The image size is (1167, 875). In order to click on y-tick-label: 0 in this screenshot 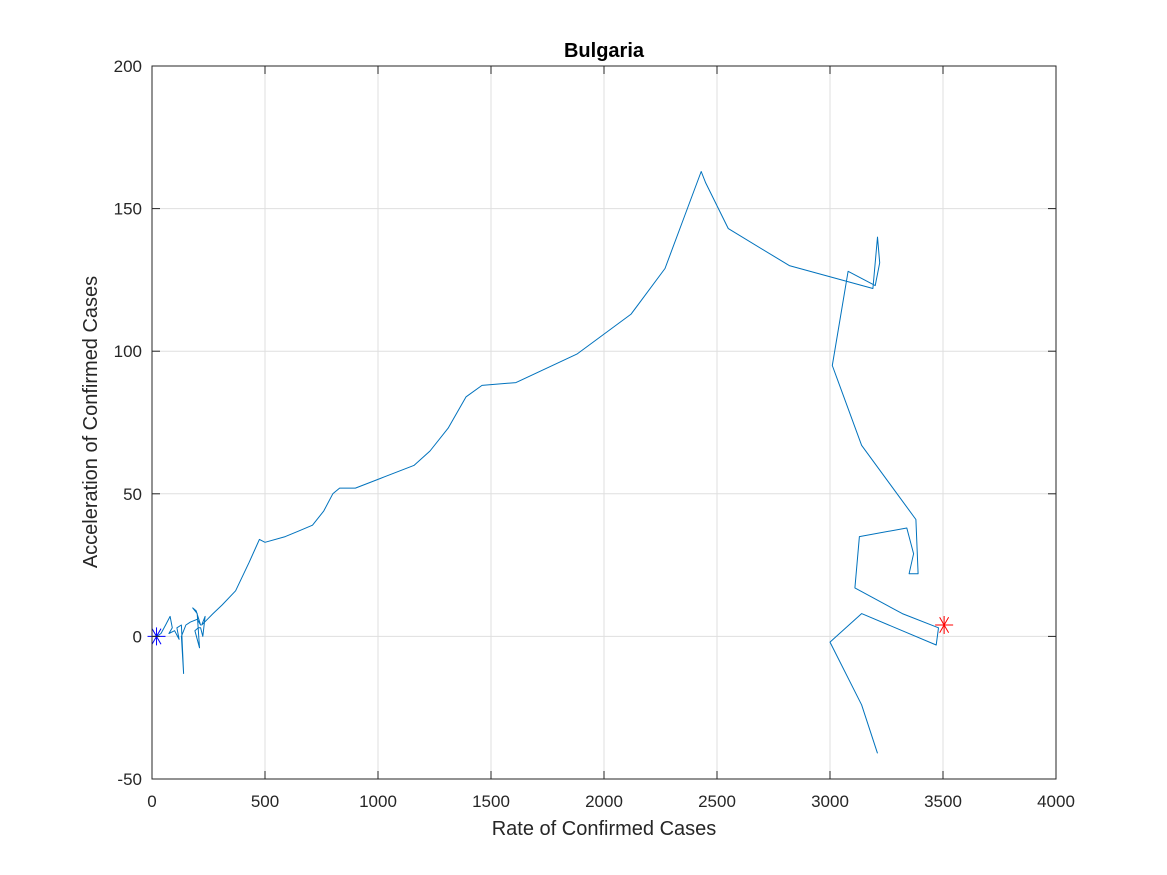, I will do `click(137, 636)`.